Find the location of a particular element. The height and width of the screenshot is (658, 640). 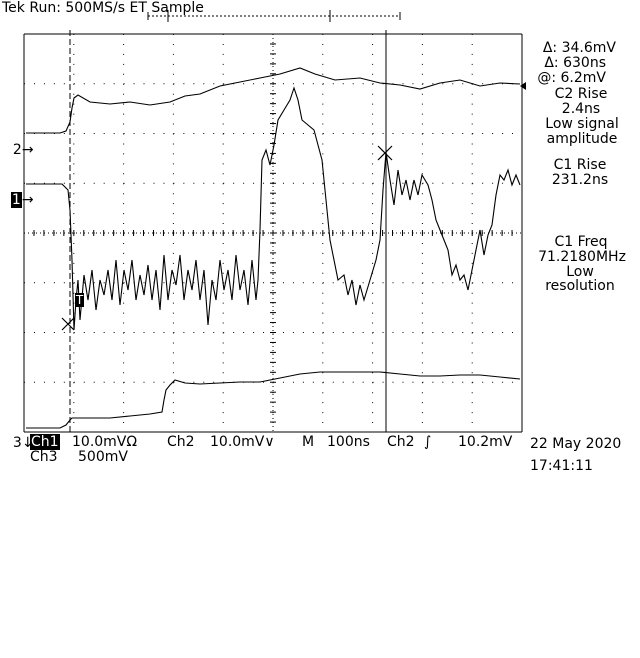

ch3-label: Ch3 is located at coordinates (44, 457).